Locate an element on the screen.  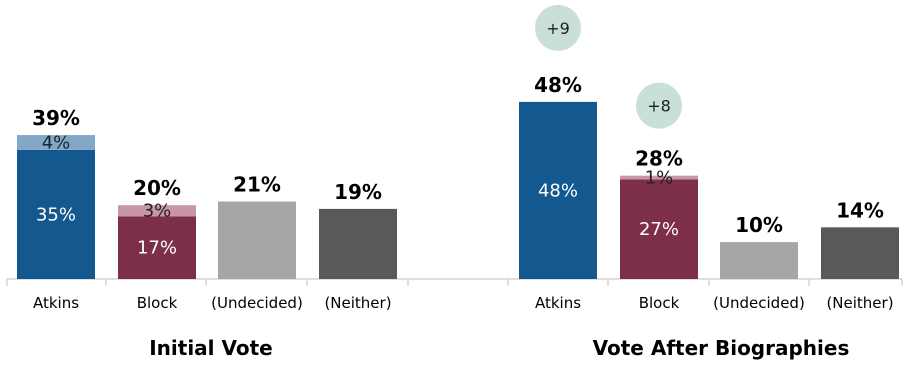
category-label-initial-vote-block: Block is located at coordinates (157, 303).